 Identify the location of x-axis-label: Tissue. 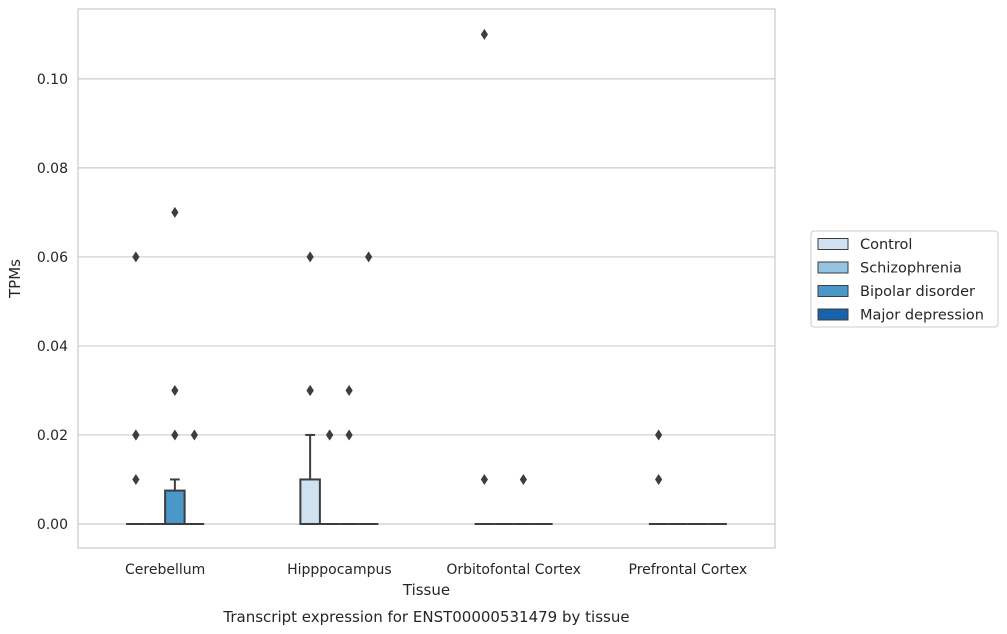
(426, 590).